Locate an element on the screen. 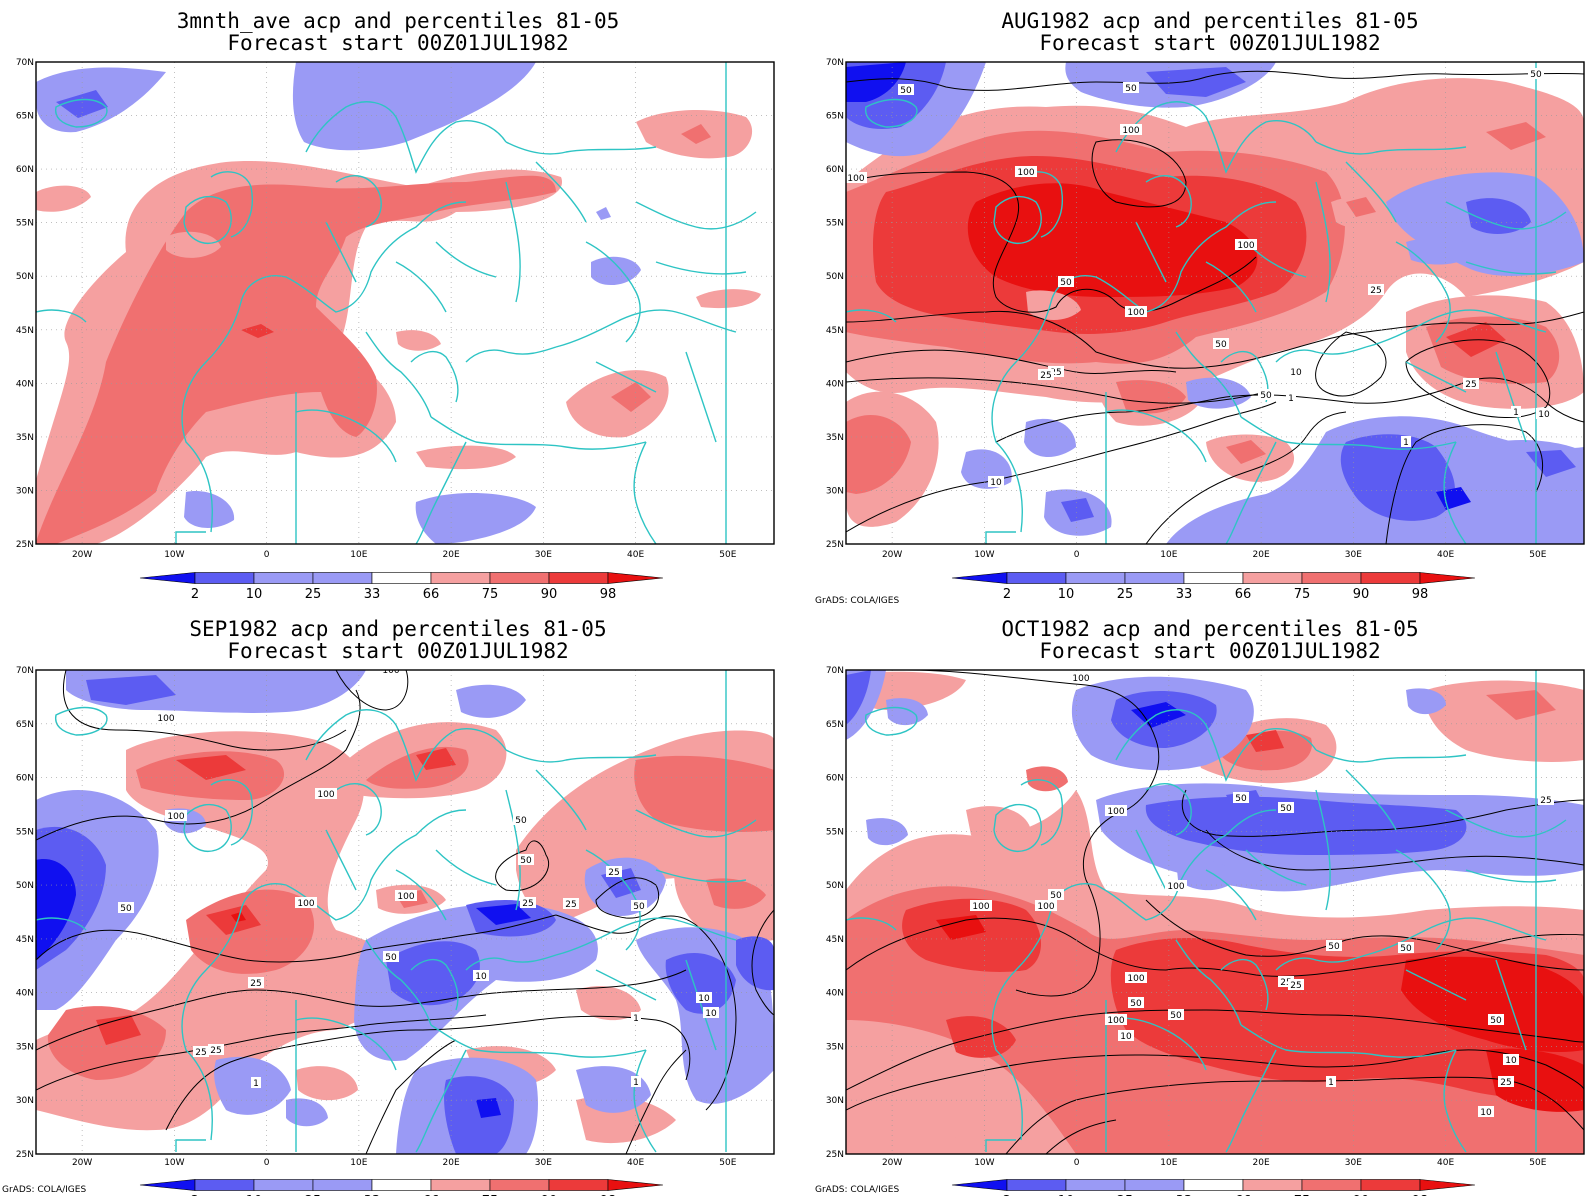 The height and width of the screenshot is (1200, 1596). colorbar-label: 90 is located at coordinates (1361, 594).